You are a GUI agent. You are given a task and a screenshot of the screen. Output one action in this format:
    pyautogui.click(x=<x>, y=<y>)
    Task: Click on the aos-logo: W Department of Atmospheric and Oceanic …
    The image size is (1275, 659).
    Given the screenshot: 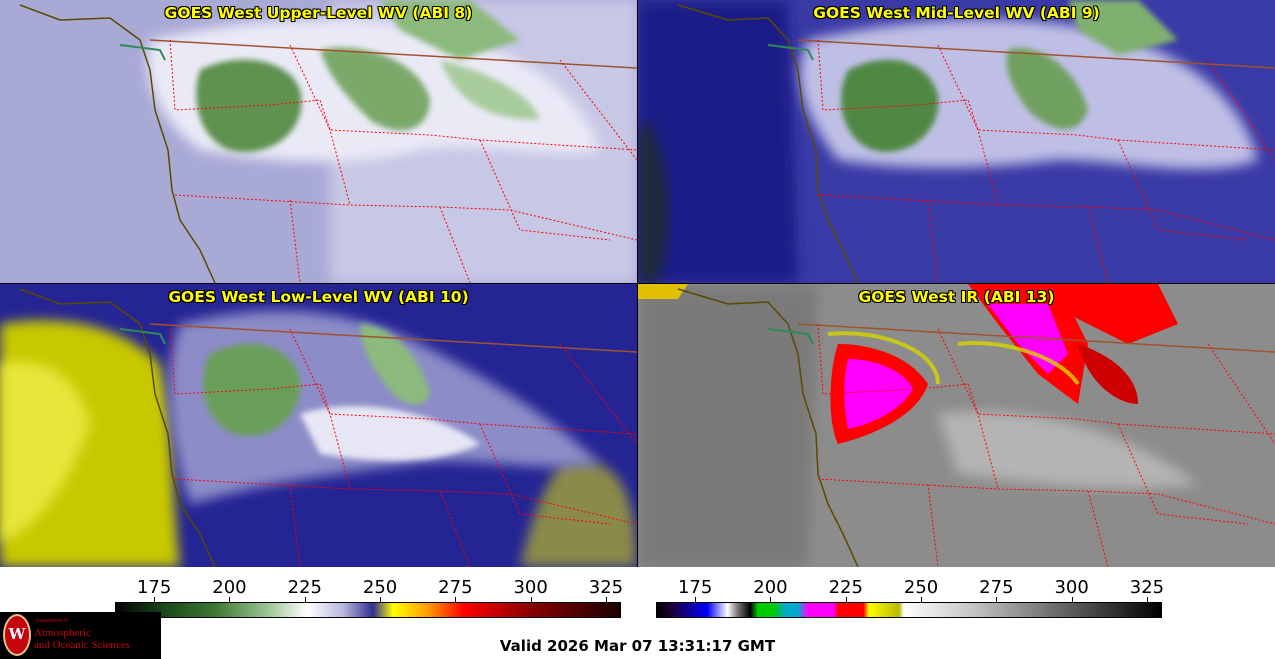 What is the action you would take?
    pyautogui.click(x=80, y=635)
    